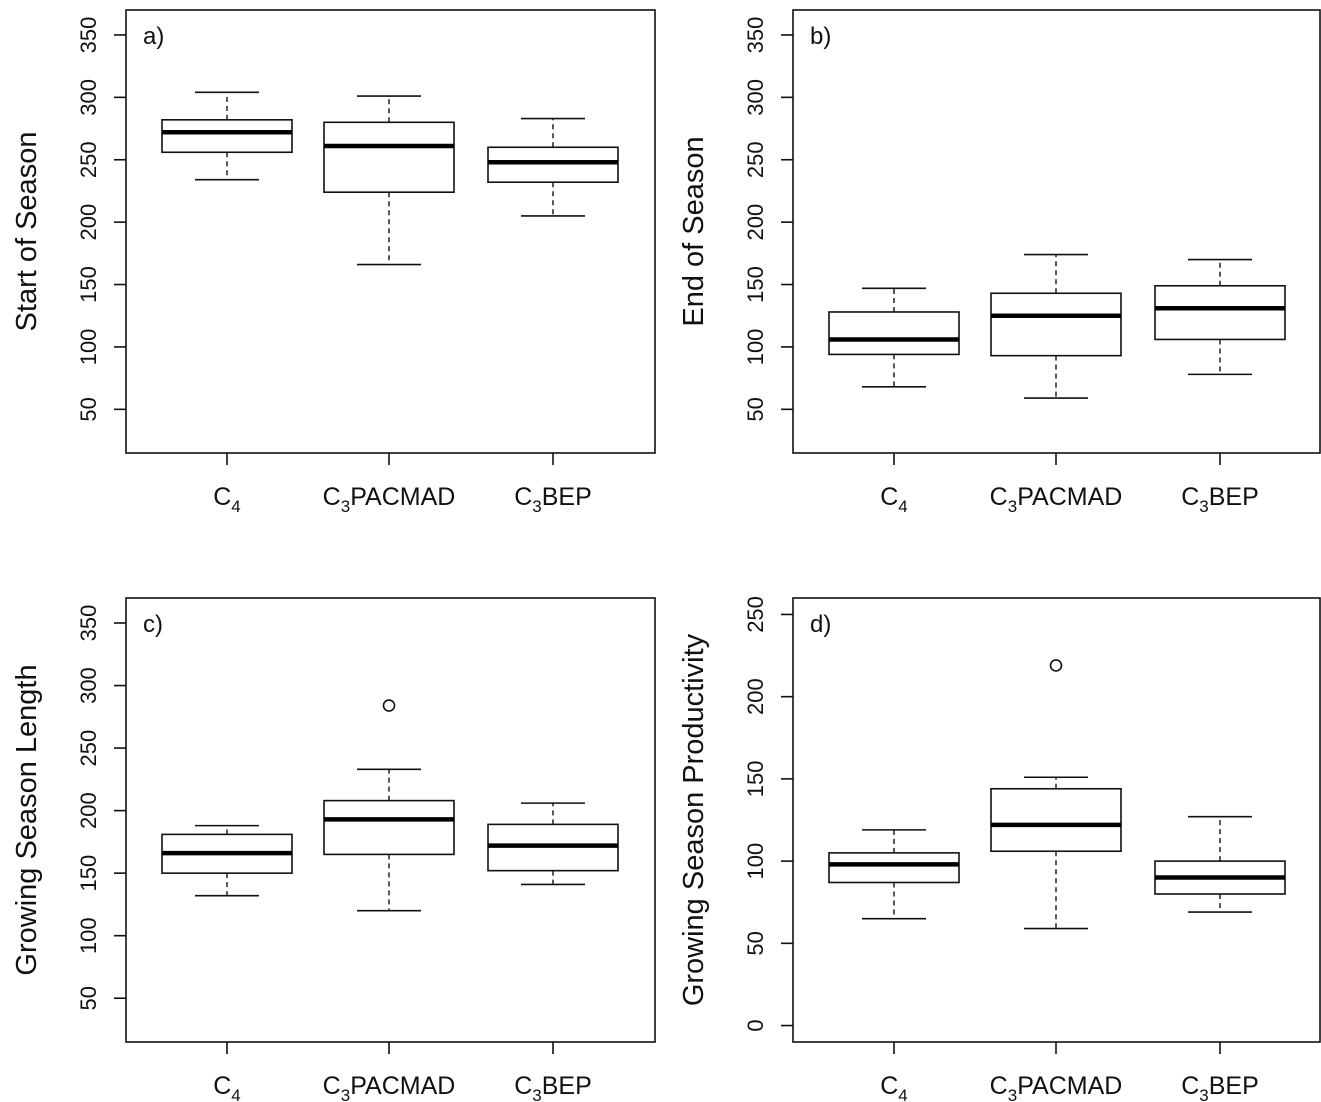 This screenshot has width=1321, height=1102. Describe the element at coordinates (820, 624) in the screenshot. I see `panel-label: d)` at that location.